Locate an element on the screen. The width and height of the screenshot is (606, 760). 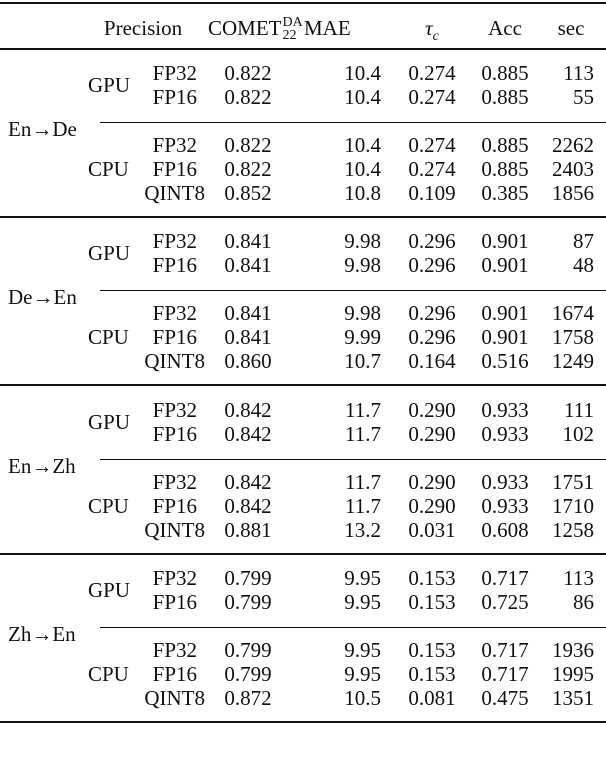
cell-acc: 0.385 is located at coordinates (505, 193).